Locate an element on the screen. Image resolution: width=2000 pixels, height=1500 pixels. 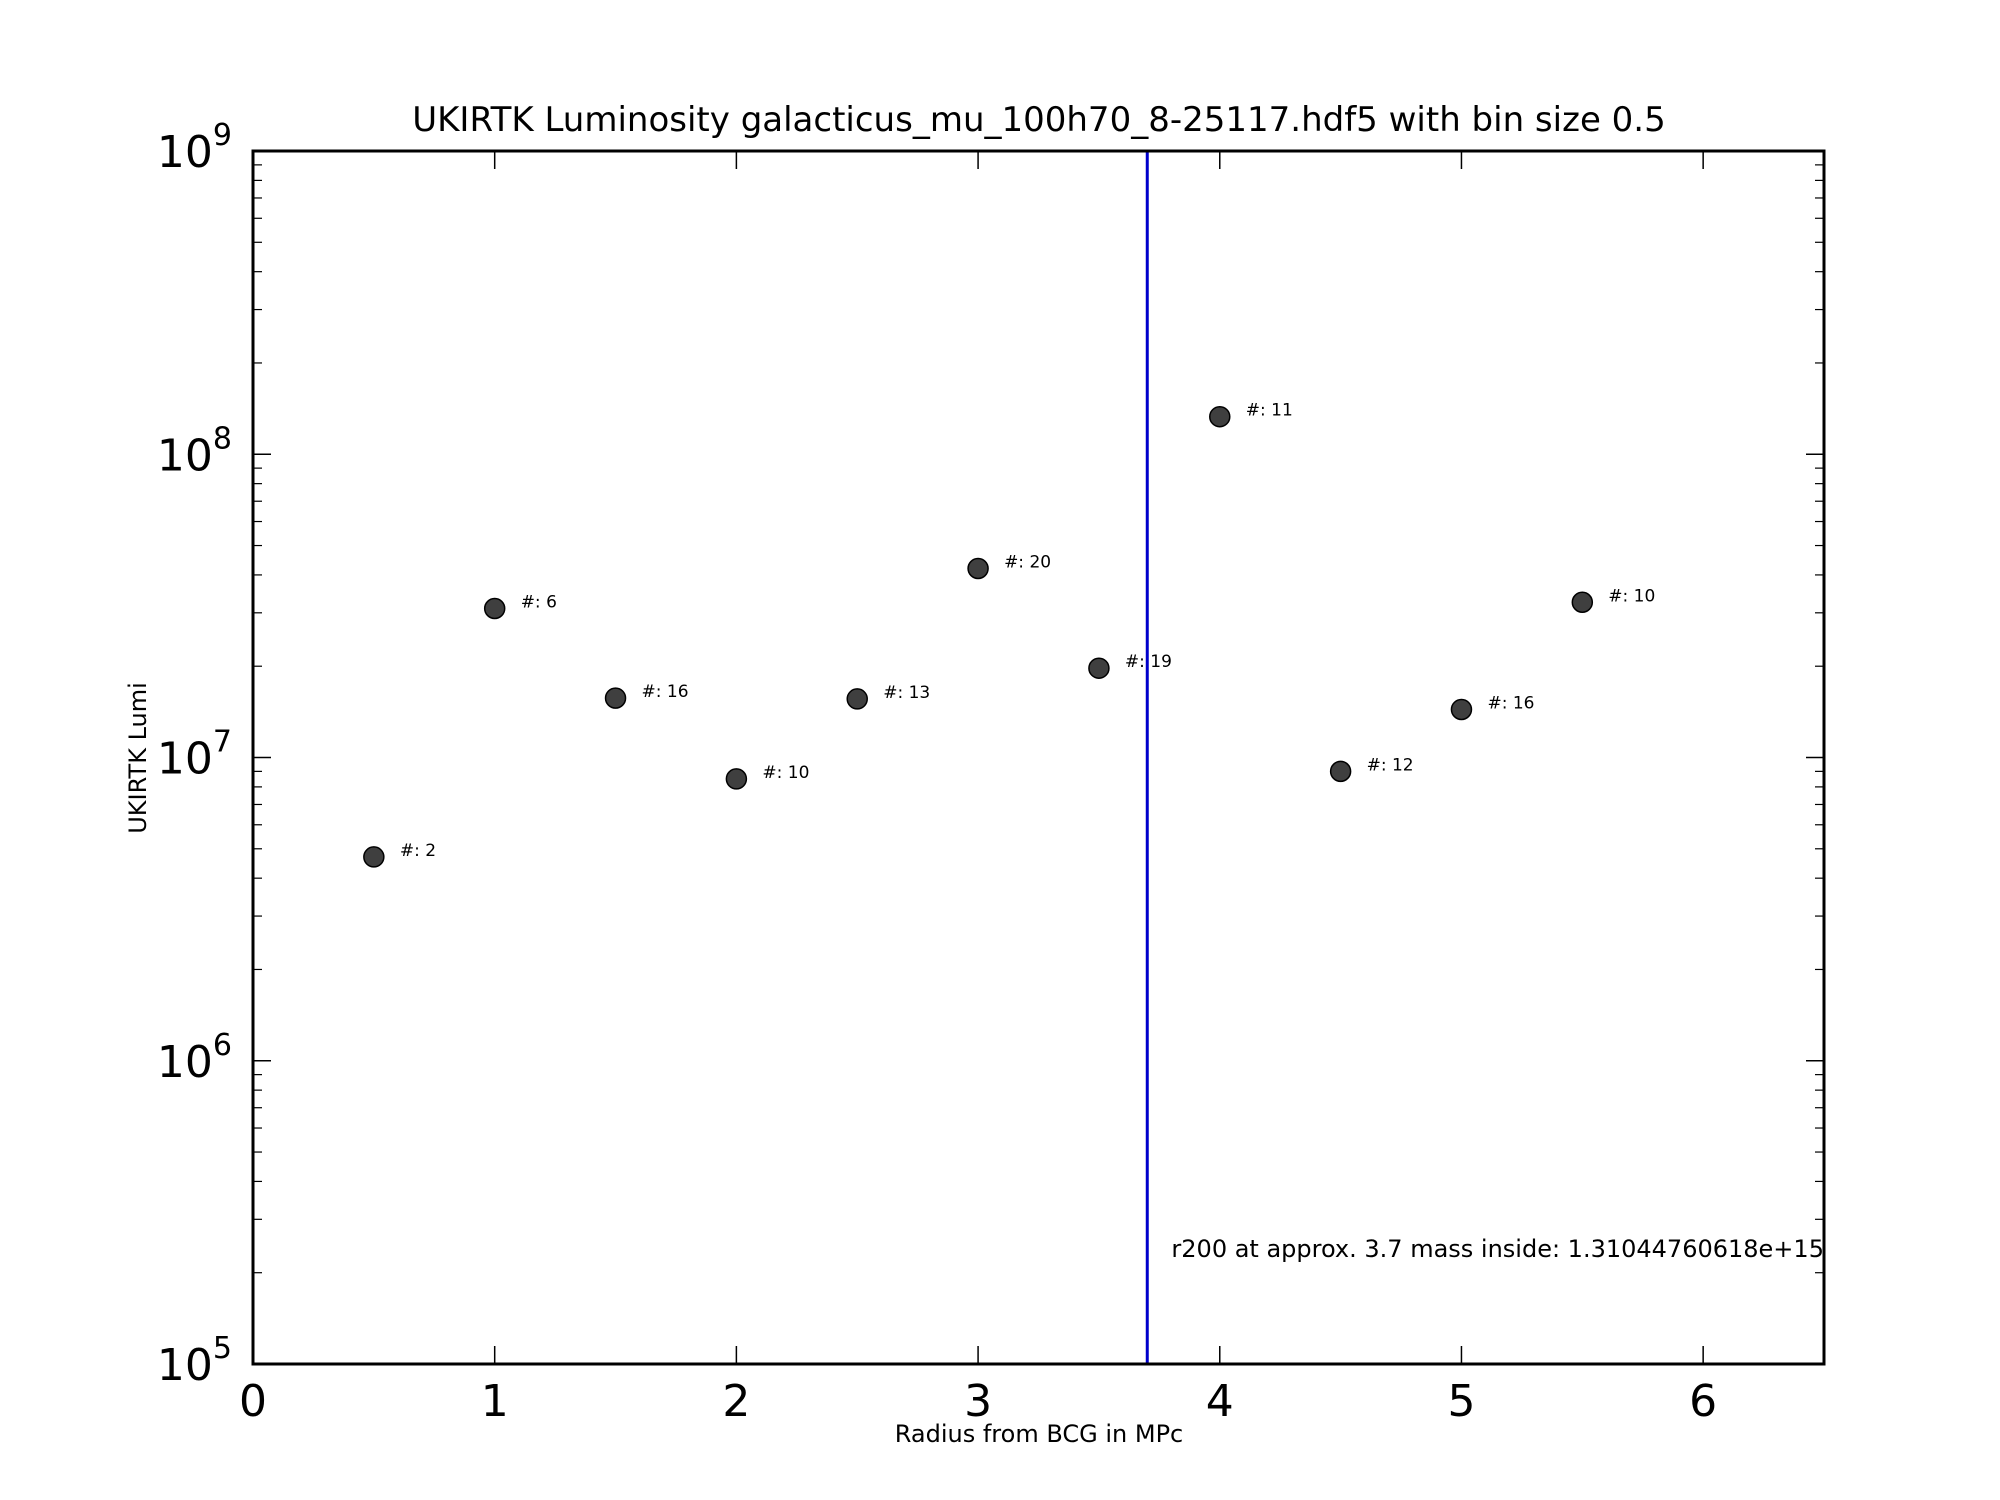
point-label: #: 11 is located at coordinates (1269, 411).